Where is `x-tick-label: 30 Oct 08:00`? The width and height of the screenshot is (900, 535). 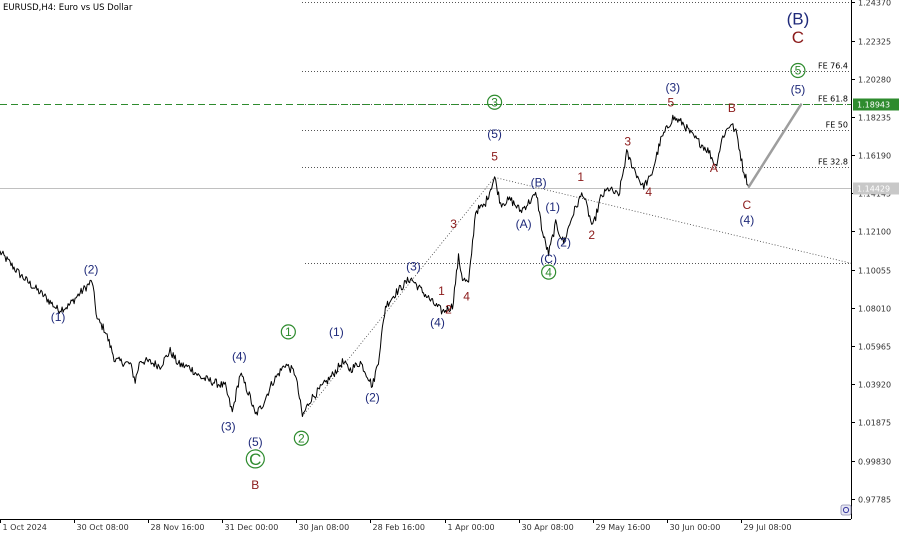
x-tick-label: 30 Oct 08:00 is located at coordinates (103, 527).